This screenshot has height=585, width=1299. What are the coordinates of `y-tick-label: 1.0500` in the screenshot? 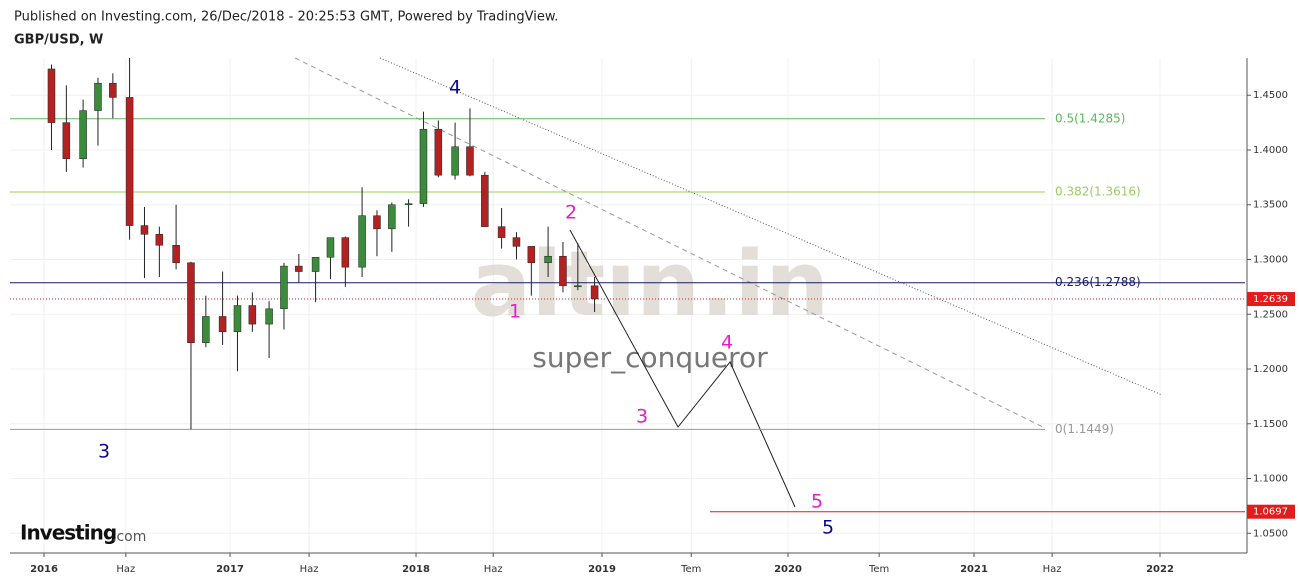 It's located at (1270, 533).